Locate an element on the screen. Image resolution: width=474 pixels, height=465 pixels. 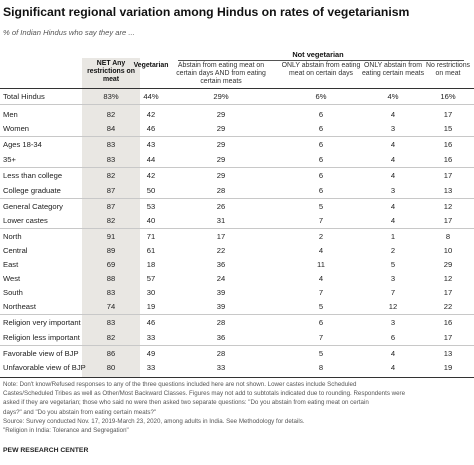
table-cell: 36 is located at coordinates (221, 337).